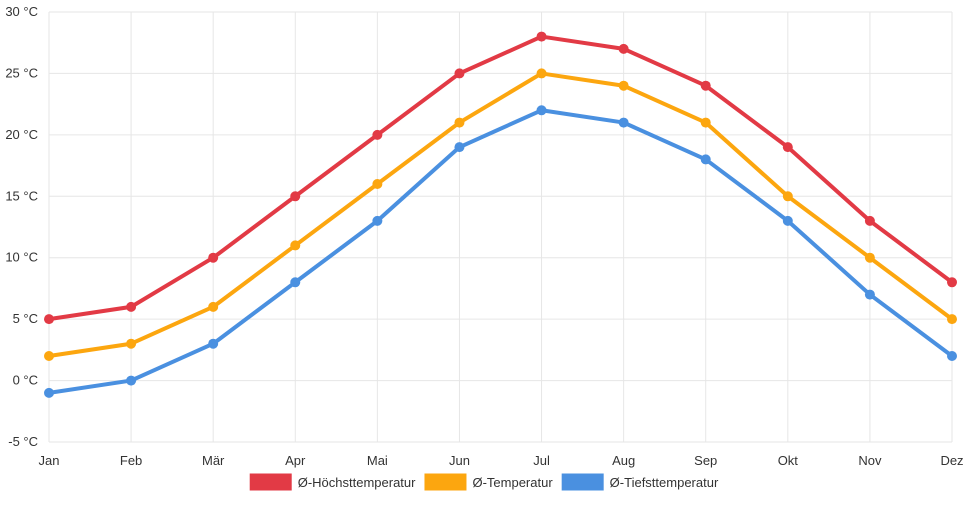 This screenshot has width=968, height=513. I want to click on x-tick-label: Jan, so click(49, 460).